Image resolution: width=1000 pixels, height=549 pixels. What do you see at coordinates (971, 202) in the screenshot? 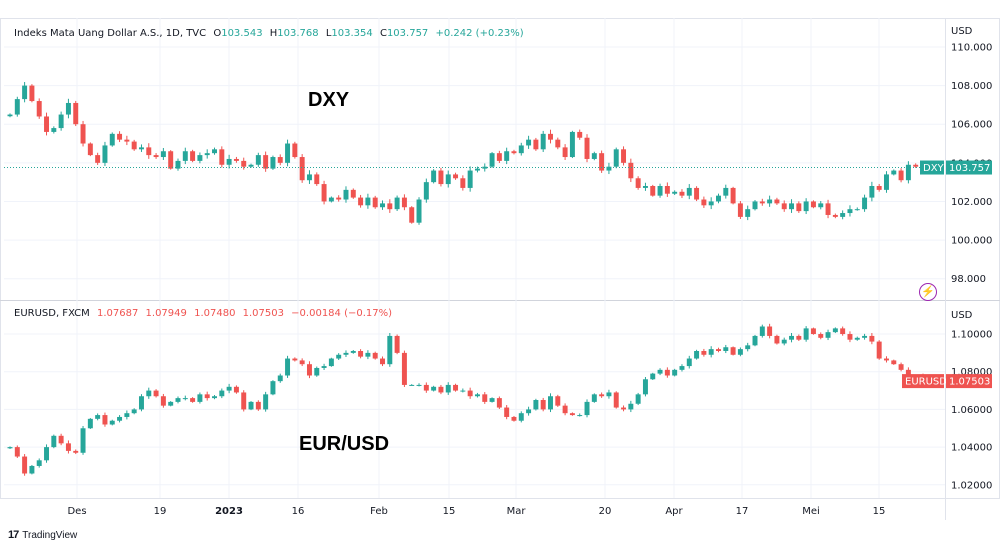
I see `y-tick-label: 102.000` at bounding box center [971, 202].